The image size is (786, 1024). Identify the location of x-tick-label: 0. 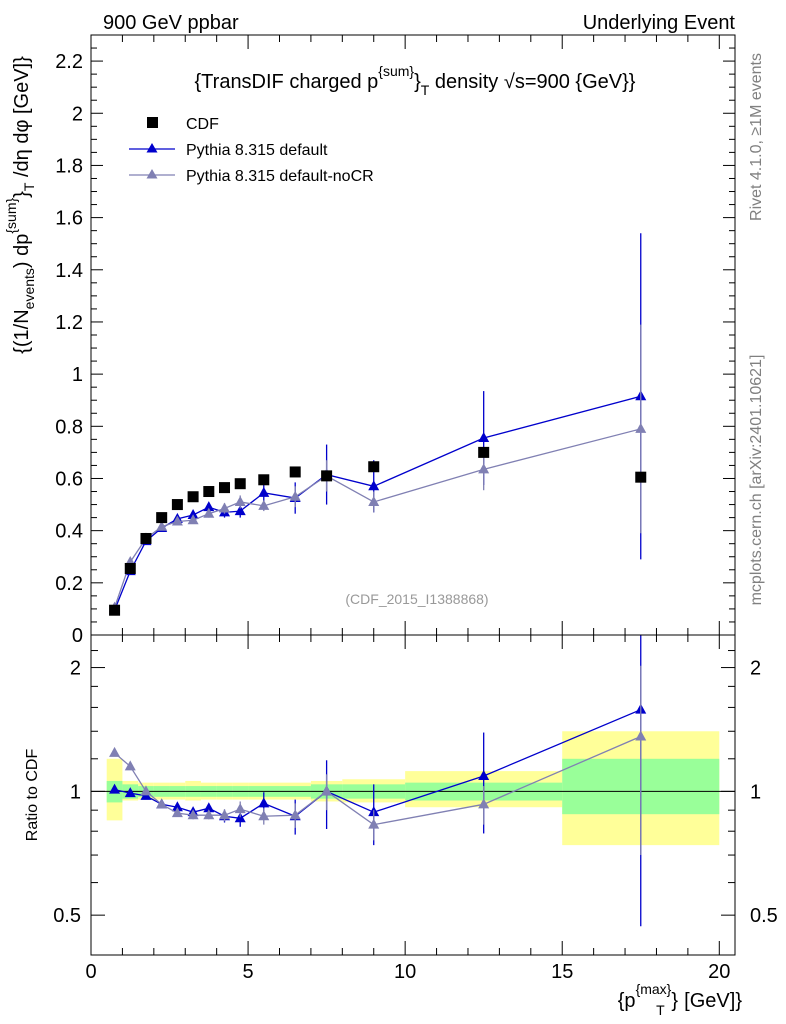
(90, 972).